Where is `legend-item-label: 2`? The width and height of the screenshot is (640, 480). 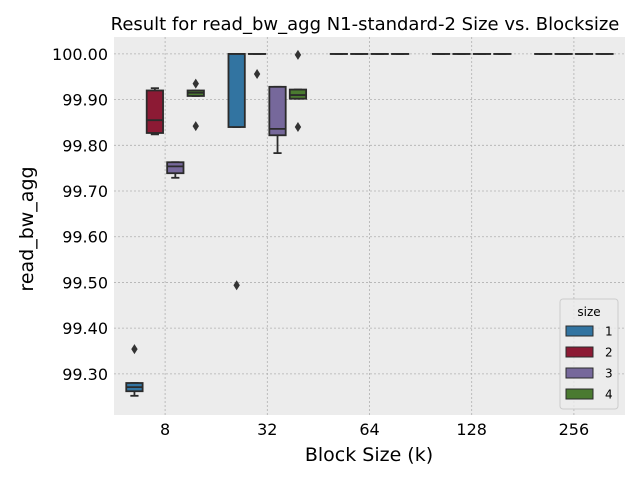
legend-item-label: 2 is located at coordinates (609, 353).